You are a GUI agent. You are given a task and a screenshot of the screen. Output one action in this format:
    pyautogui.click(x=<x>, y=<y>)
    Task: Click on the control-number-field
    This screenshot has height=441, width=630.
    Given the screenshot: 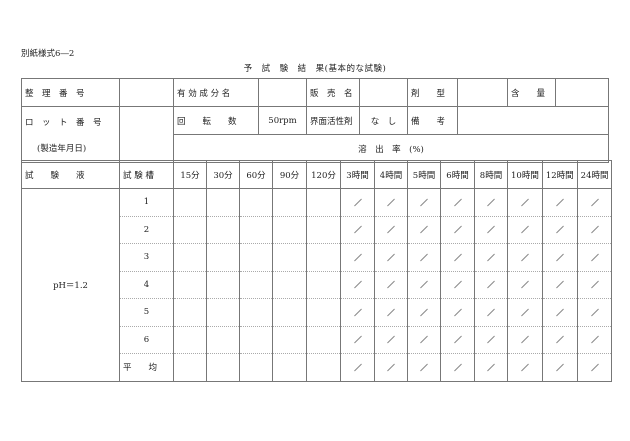 What is the action you would take?
    pyautogui.click(x=146, y=92)
    